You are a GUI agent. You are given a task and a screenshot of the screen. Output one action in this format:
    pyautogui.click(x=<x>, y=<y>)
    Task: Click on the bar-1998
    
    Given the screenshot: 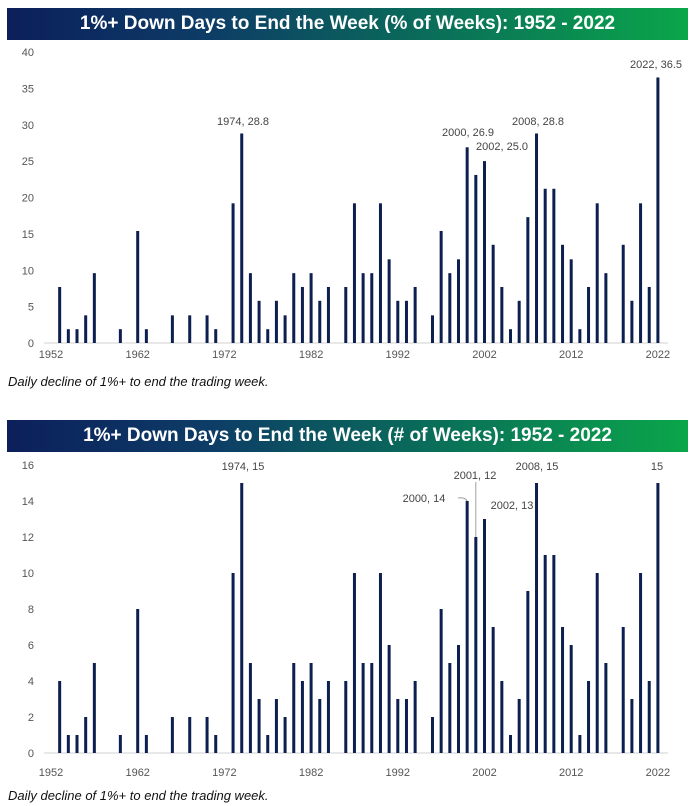 What is the action you would take?
    pyautogui.click(x=450, y=708)
    